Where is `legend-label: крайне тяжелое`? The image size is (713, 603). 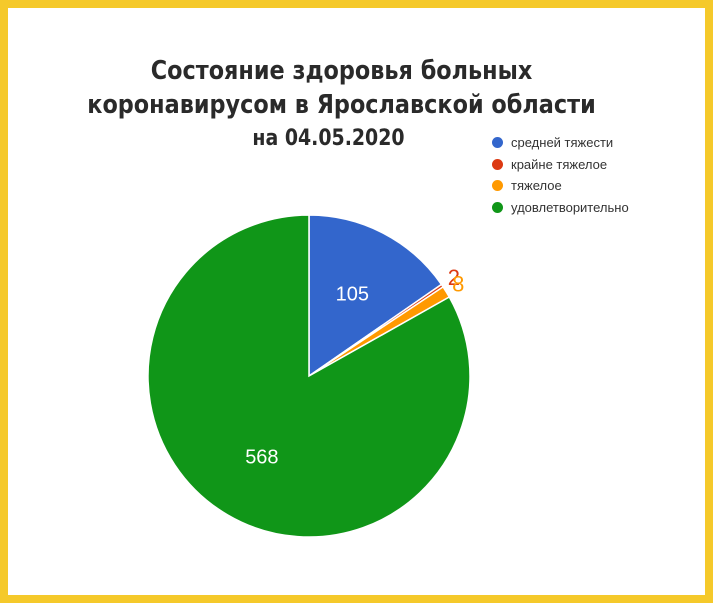 legend-label: крайне тяжелое is located at coordinates (559, 164).